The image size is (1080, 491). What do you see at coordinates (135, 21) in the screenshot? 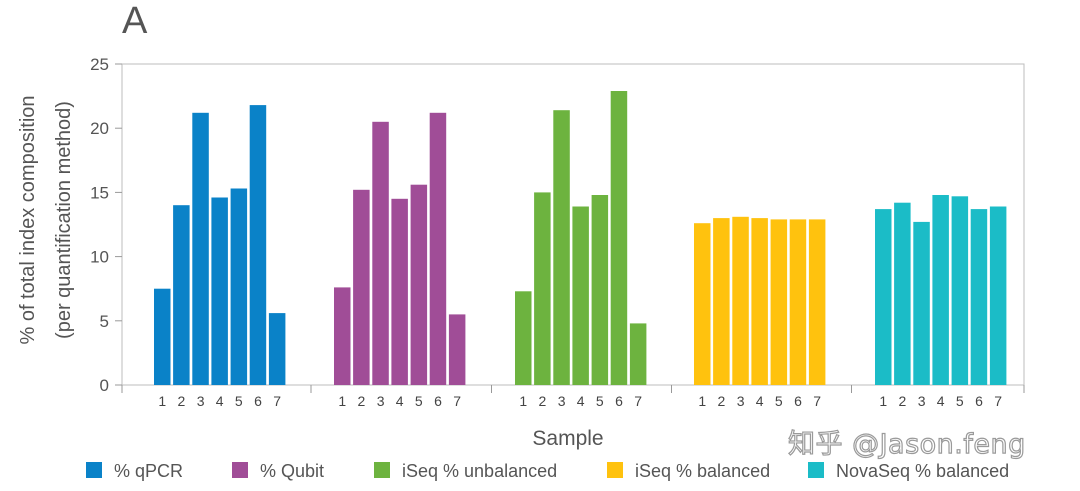
I see `panel-label: A` at bounding box center [135, 21].